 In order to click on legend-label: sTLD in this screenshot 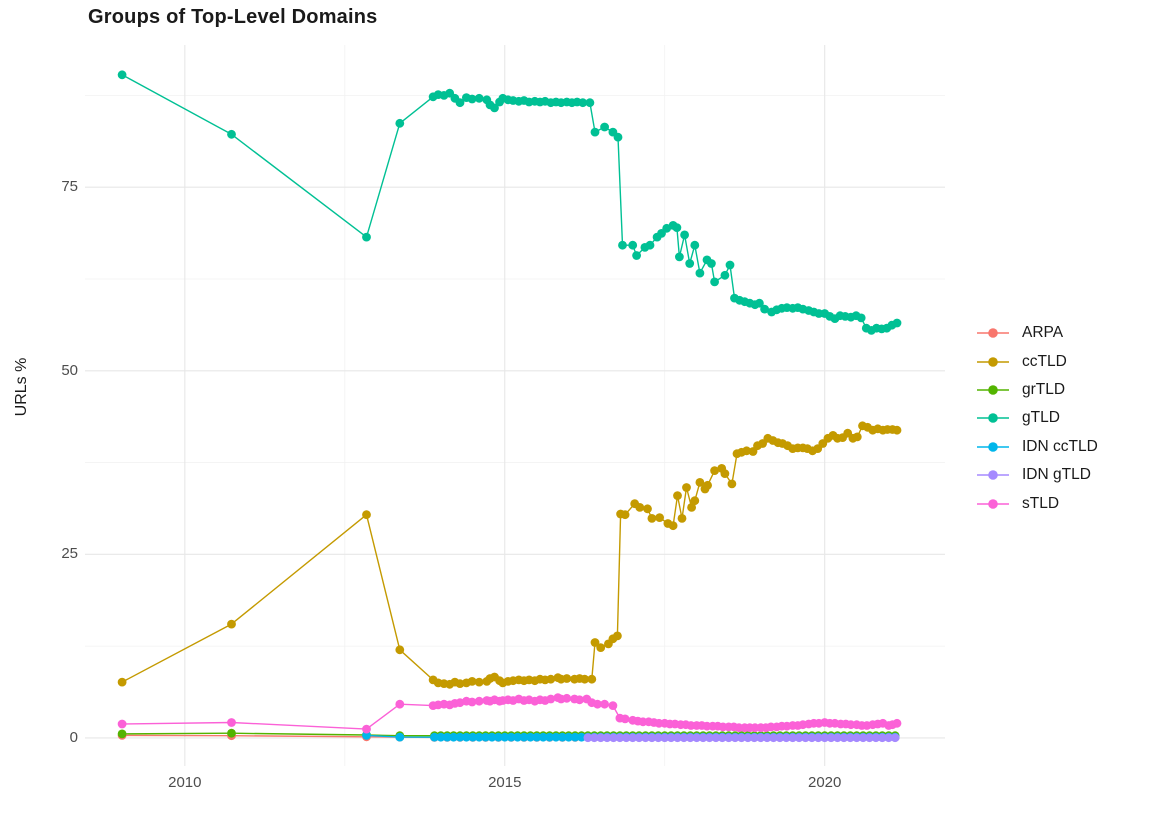, I will do `click(1041, 503)`.